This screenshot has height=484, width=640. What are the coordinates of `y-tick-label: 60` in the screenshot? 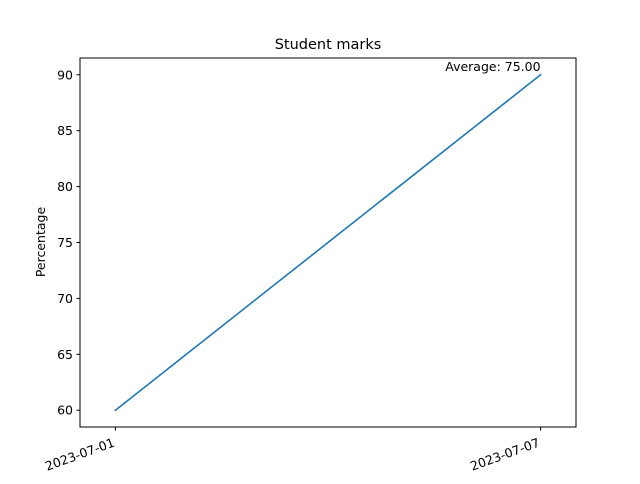 It's located at (65, 410).